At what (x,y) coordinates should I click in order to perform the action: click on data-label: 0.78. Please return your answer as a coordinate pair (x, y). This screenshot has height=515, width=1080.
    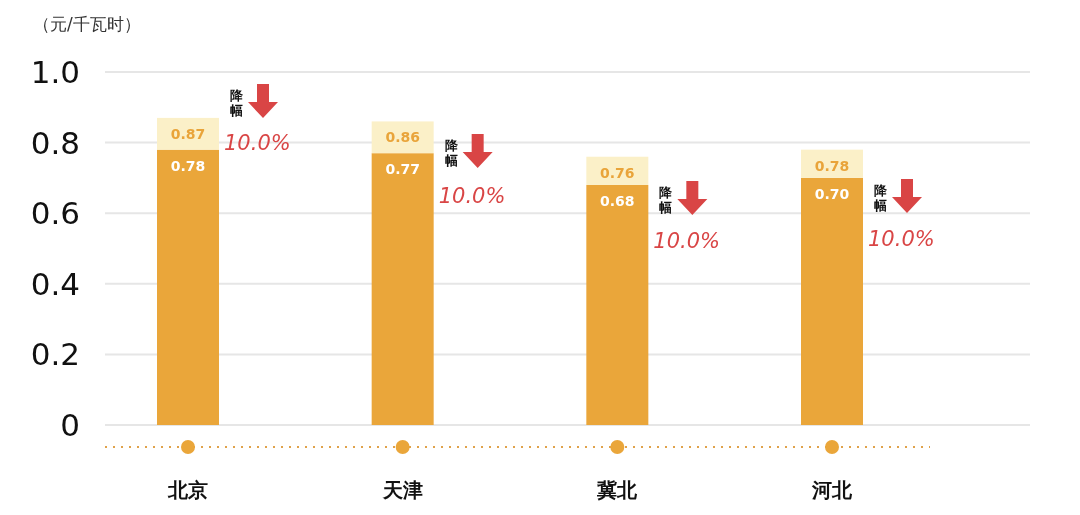
    Looking at the image, I should click on (188, 165).